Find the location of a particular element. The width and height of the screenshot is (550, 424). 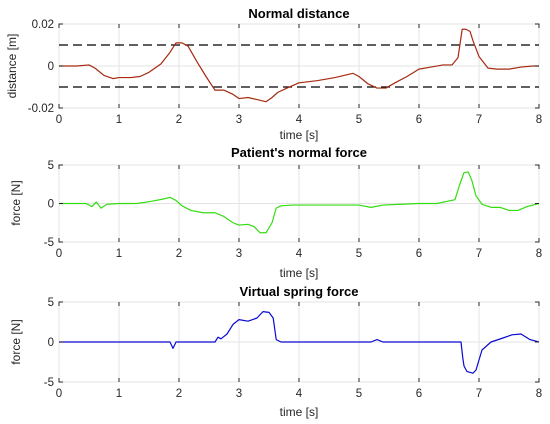

virtual-spring-force-y-tick-label: -5 is located at coordinates (49, 383).